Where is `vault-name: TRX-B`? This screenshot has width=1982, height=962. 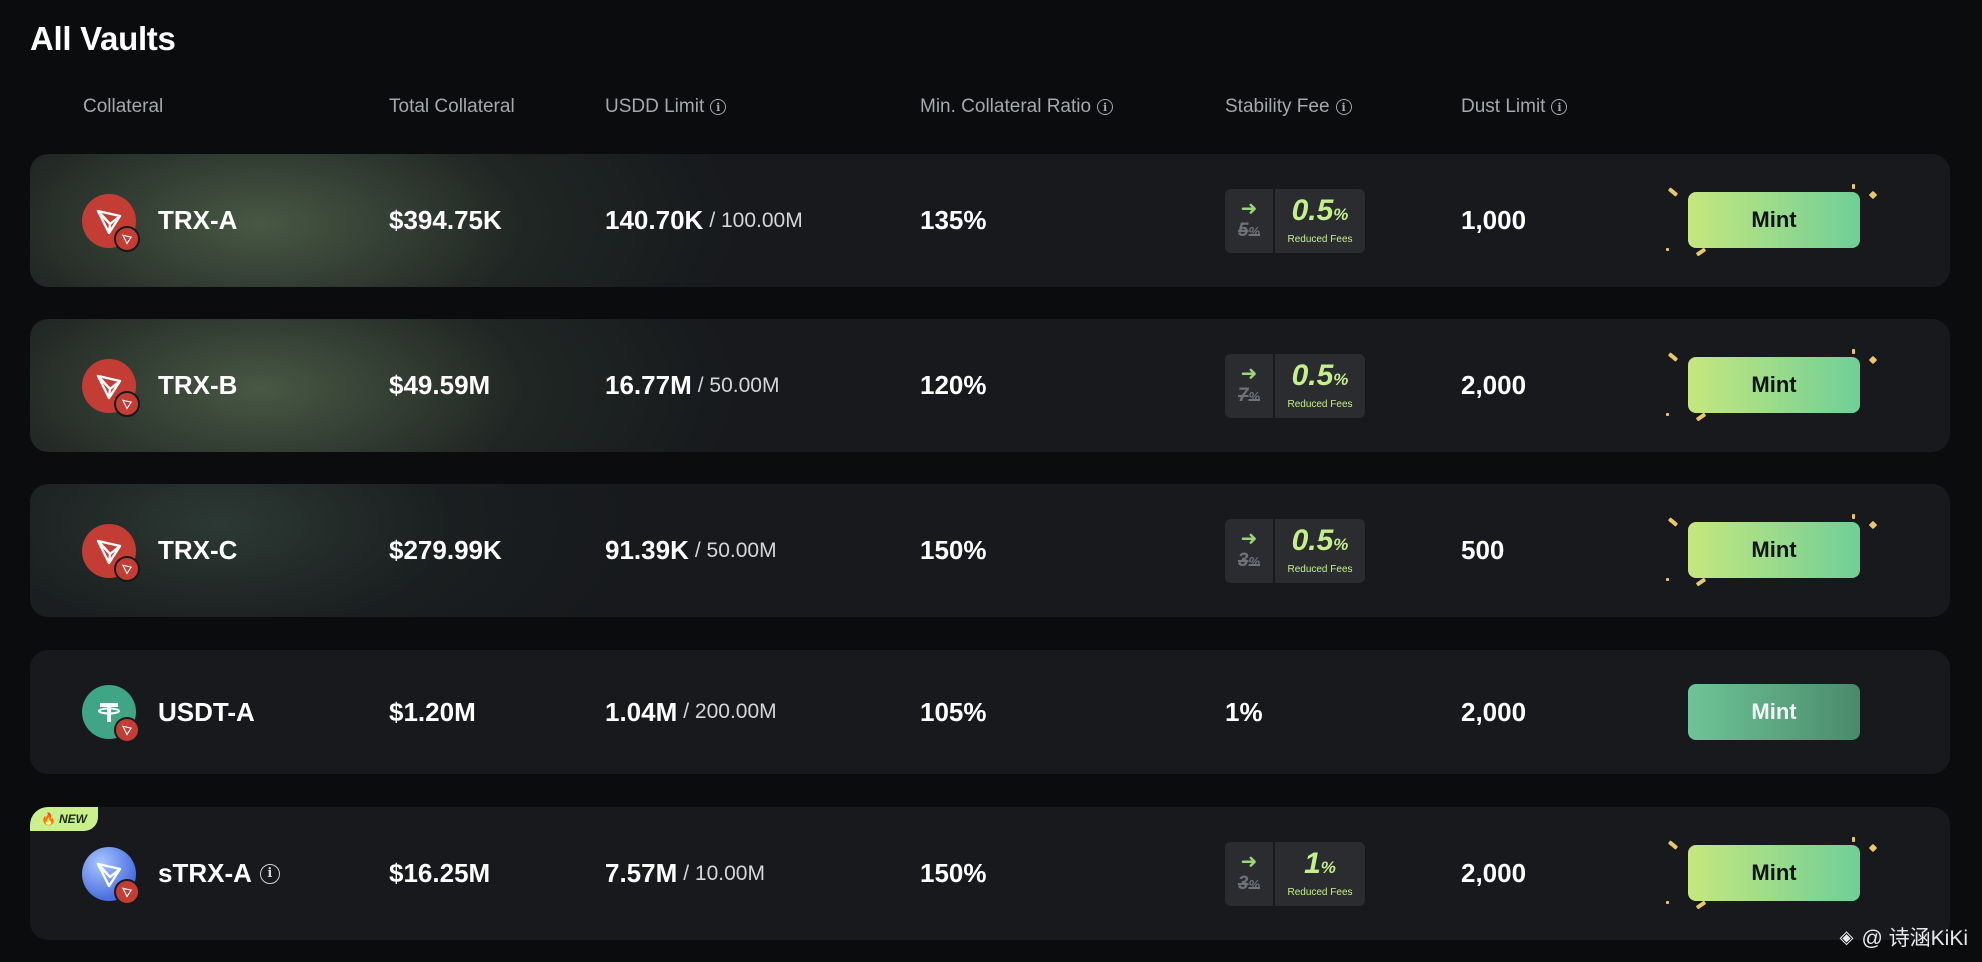
vault-name: TRX-B is located at coordinates (197, 385).